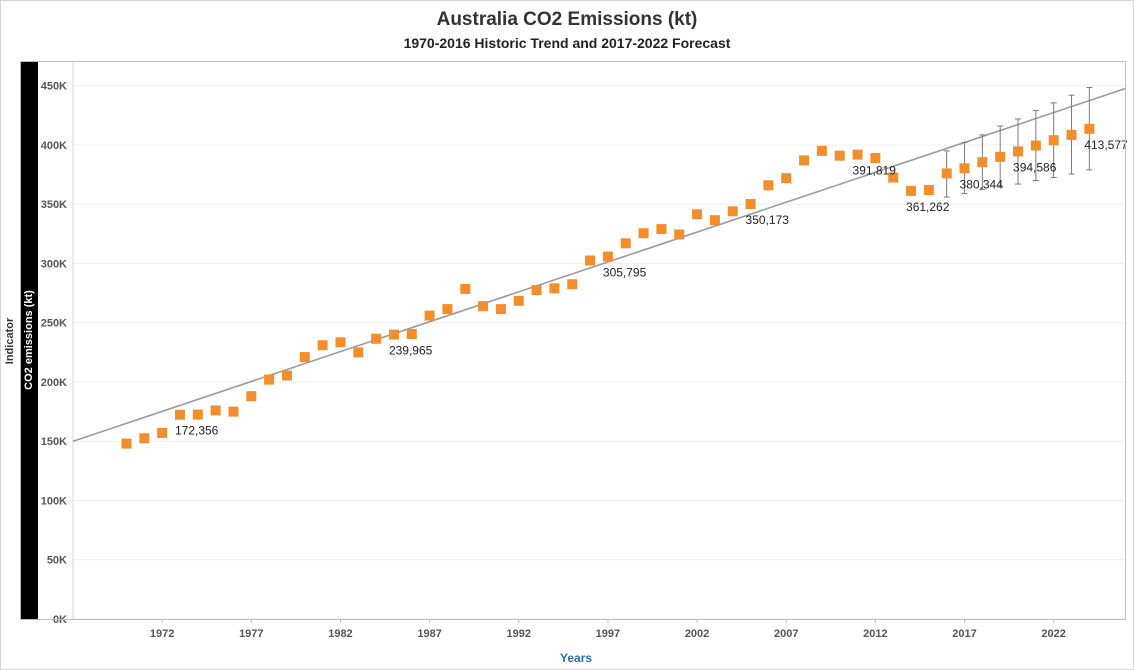 The image size is (1134, 670). What do you see at coordinates (982, 184) in the screenshot?
I see `data-label: 380,344` at bounding box center [982, 184].